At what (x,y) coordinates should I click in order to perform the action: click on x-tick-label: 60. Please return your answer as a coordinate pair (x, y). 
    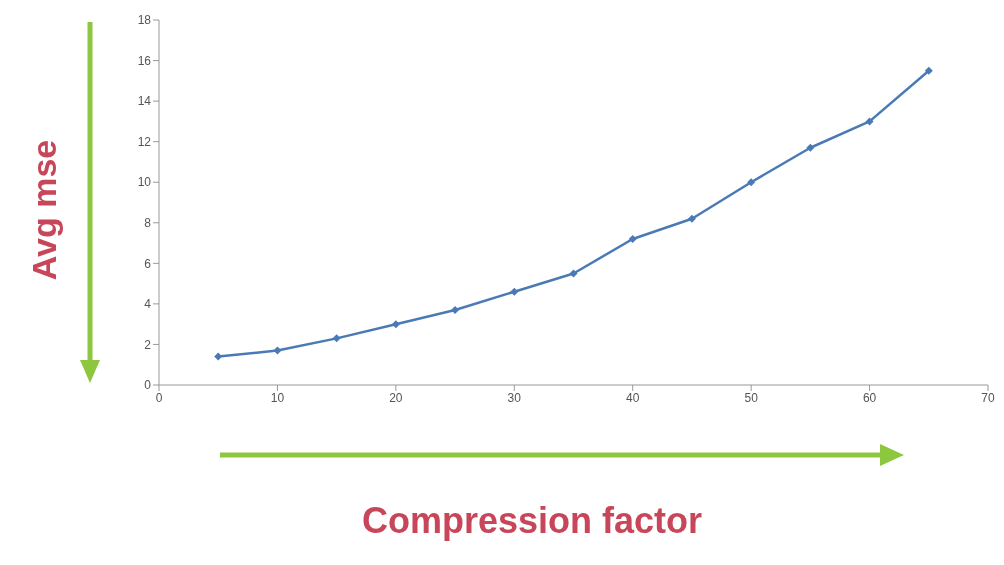
    Looking at the image, I should click on (869, 397).